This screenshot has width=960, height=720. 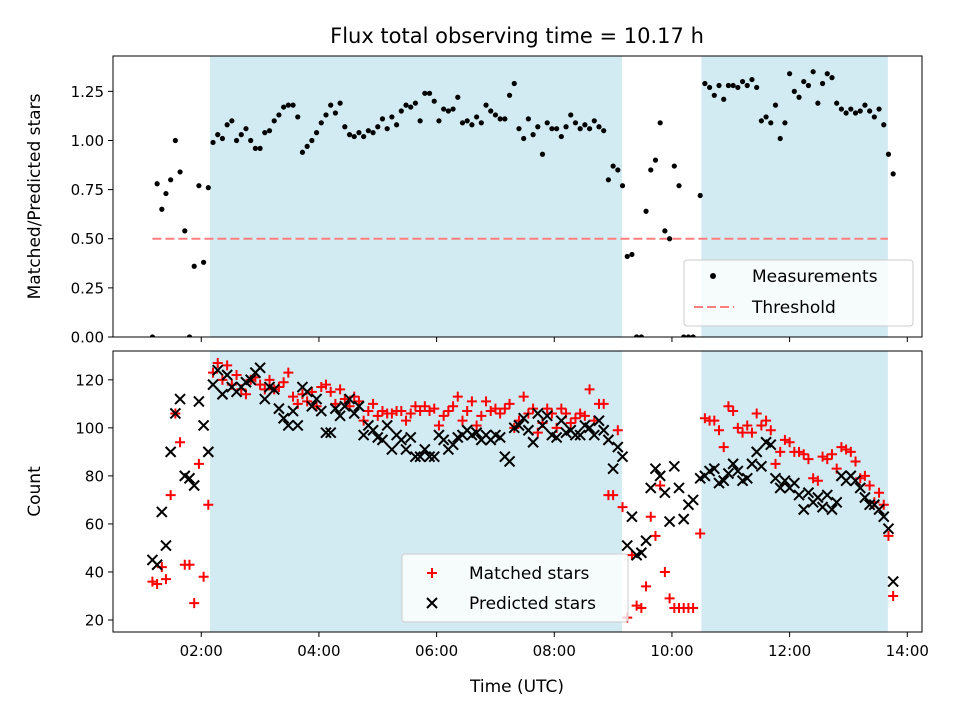 What do you see at coordinates (432, 573) in the screenshot?
I see `legend-matched-marker` at bounding box center [432, 573].